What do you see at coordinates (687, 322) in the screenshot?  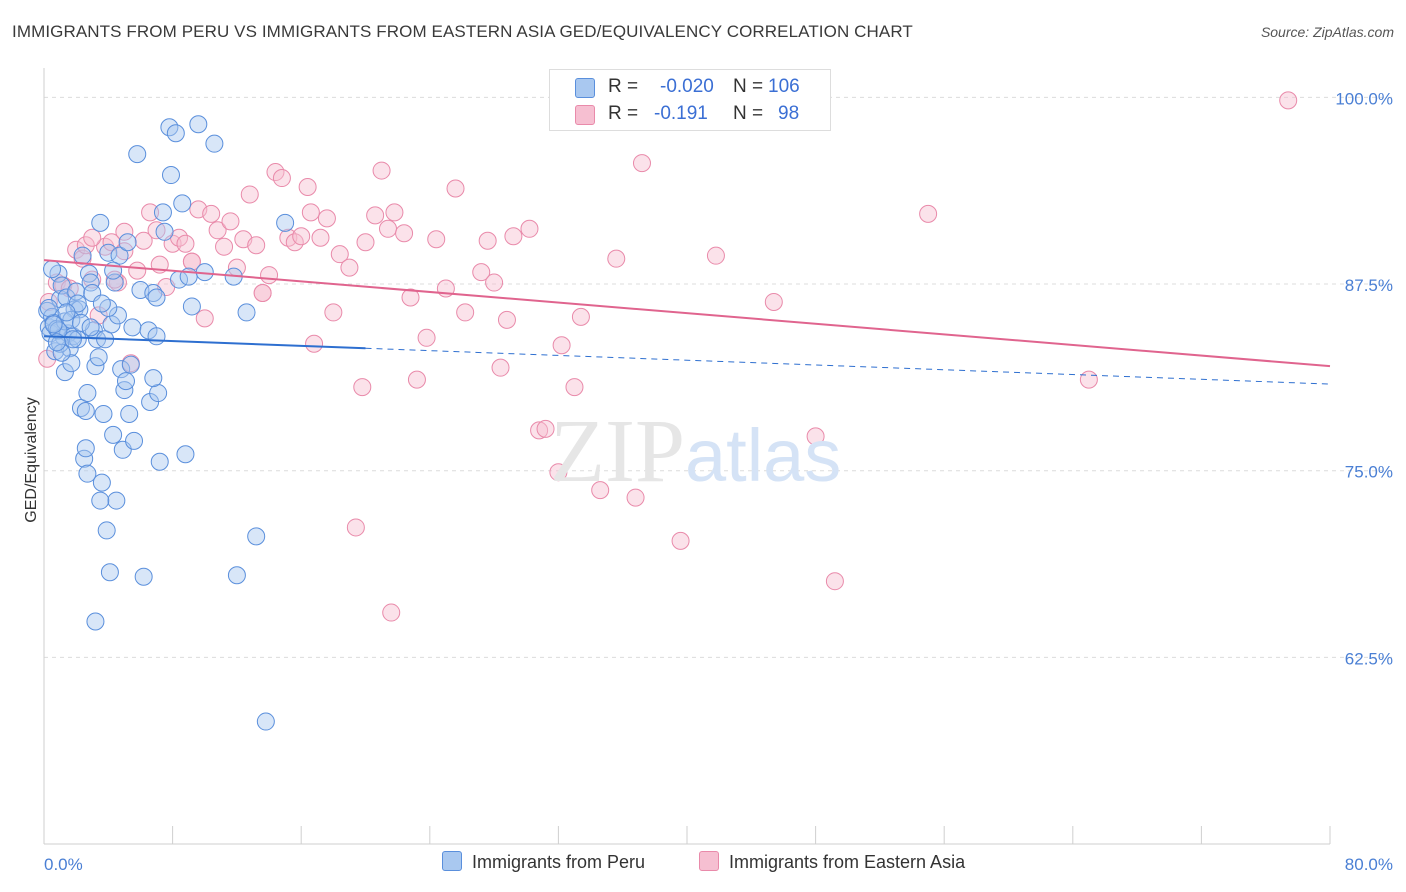 I see `trend-lines` at bounding box center [687, 322].